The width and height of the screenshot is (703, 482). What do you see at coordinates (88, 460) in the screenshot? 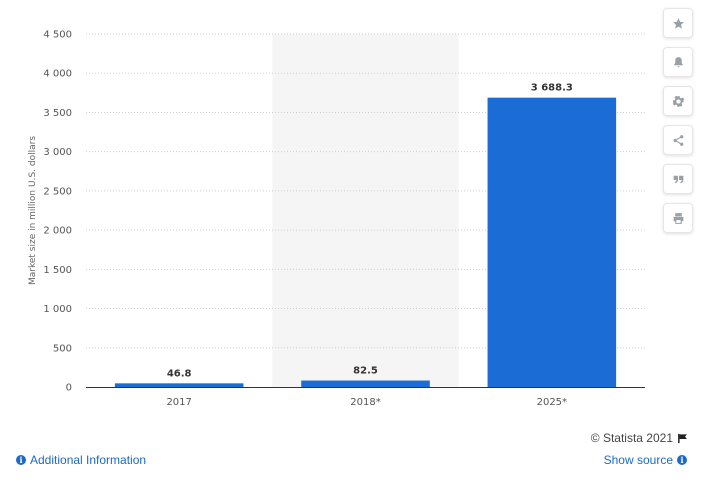
I see `additional-information-label: Additional Information` at bounding box center [88, 460].